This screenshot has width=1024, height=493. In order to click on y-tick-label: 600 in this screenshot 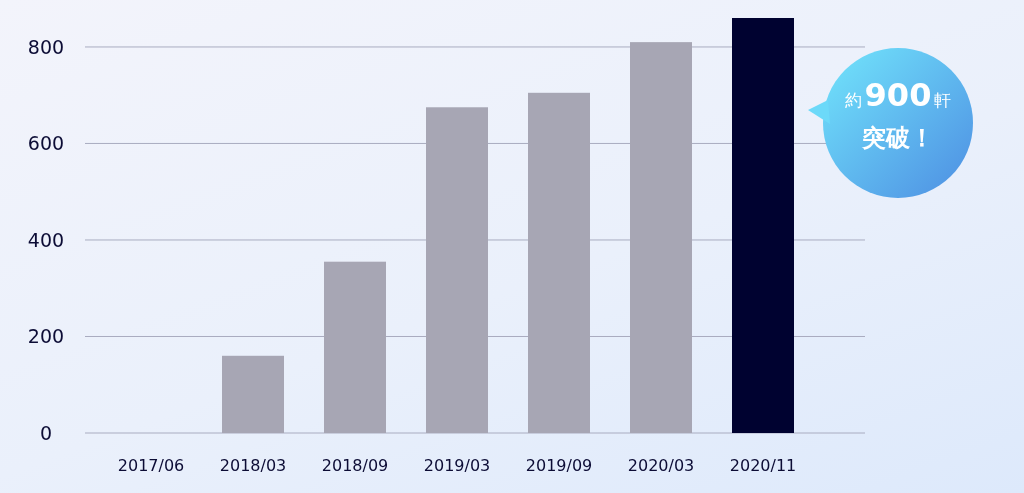, I will do `click(46, 143)`.